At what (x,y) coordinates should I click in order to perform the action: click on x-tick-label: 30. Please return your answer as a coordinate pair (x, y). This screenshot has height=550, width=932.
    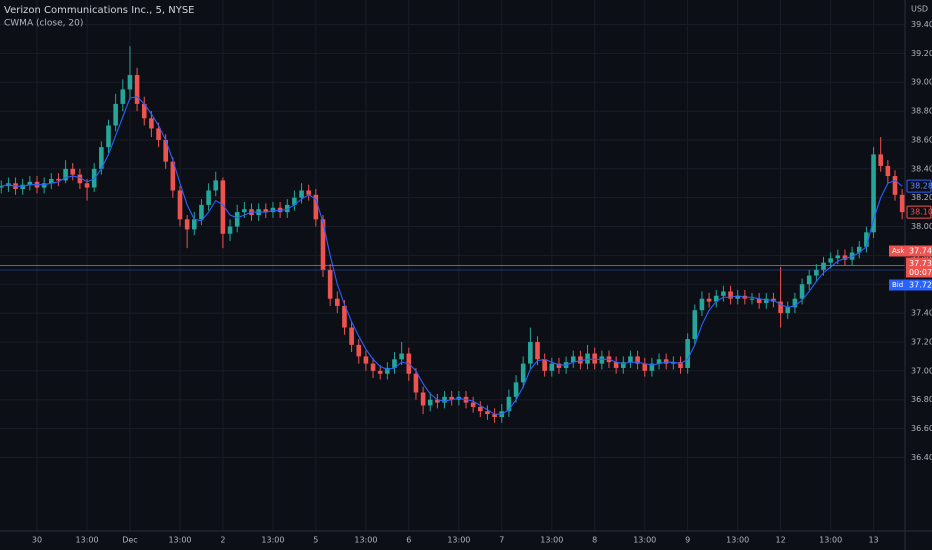
    Looking at the image, I should click on (37, 540).